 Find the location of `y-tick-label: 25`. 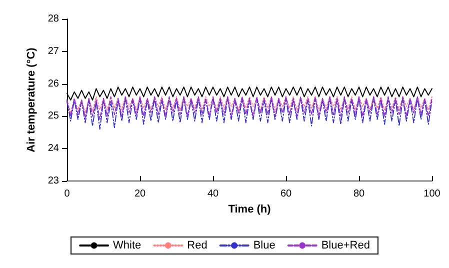

y-tick-label: 25 is located at coordinates (54, 116).